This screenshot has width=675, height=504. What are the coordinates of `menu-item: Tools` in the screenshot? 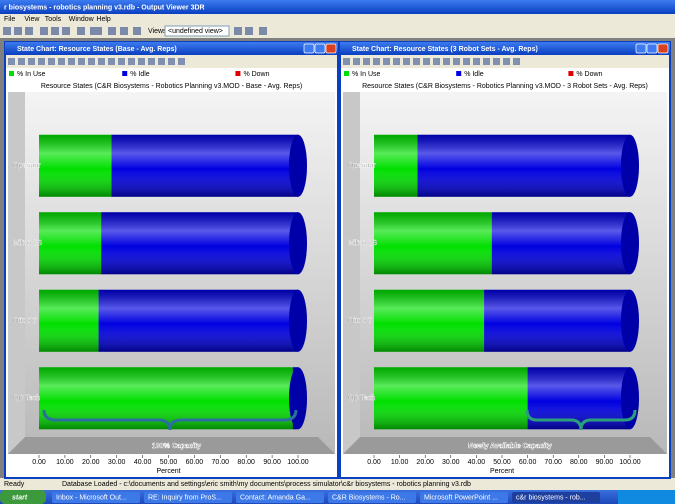 It's located at (53, 19).